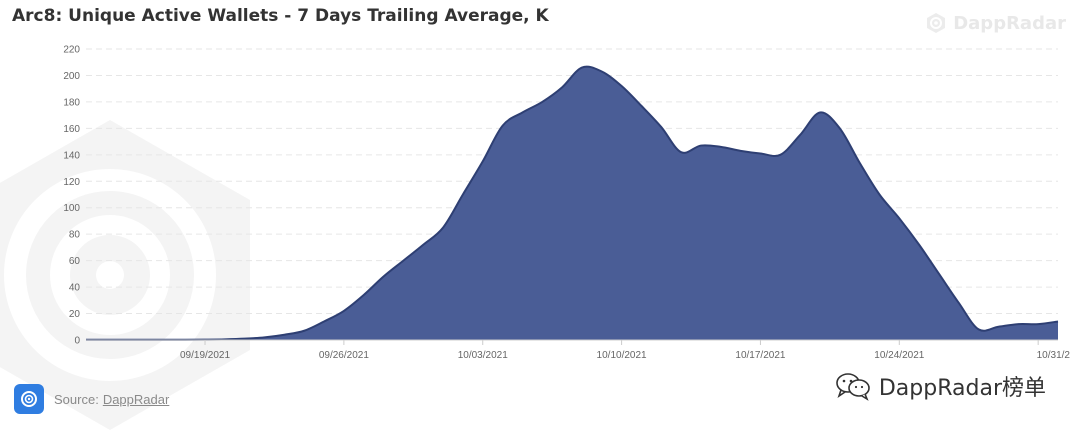  I want to click on x-tick-label: 10/24/2021, so click(899, 355).